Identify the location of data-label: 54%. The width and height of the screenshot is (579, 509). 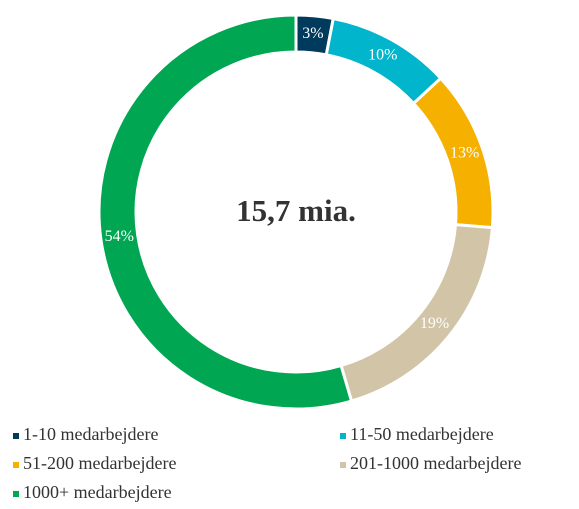
(119, 236).